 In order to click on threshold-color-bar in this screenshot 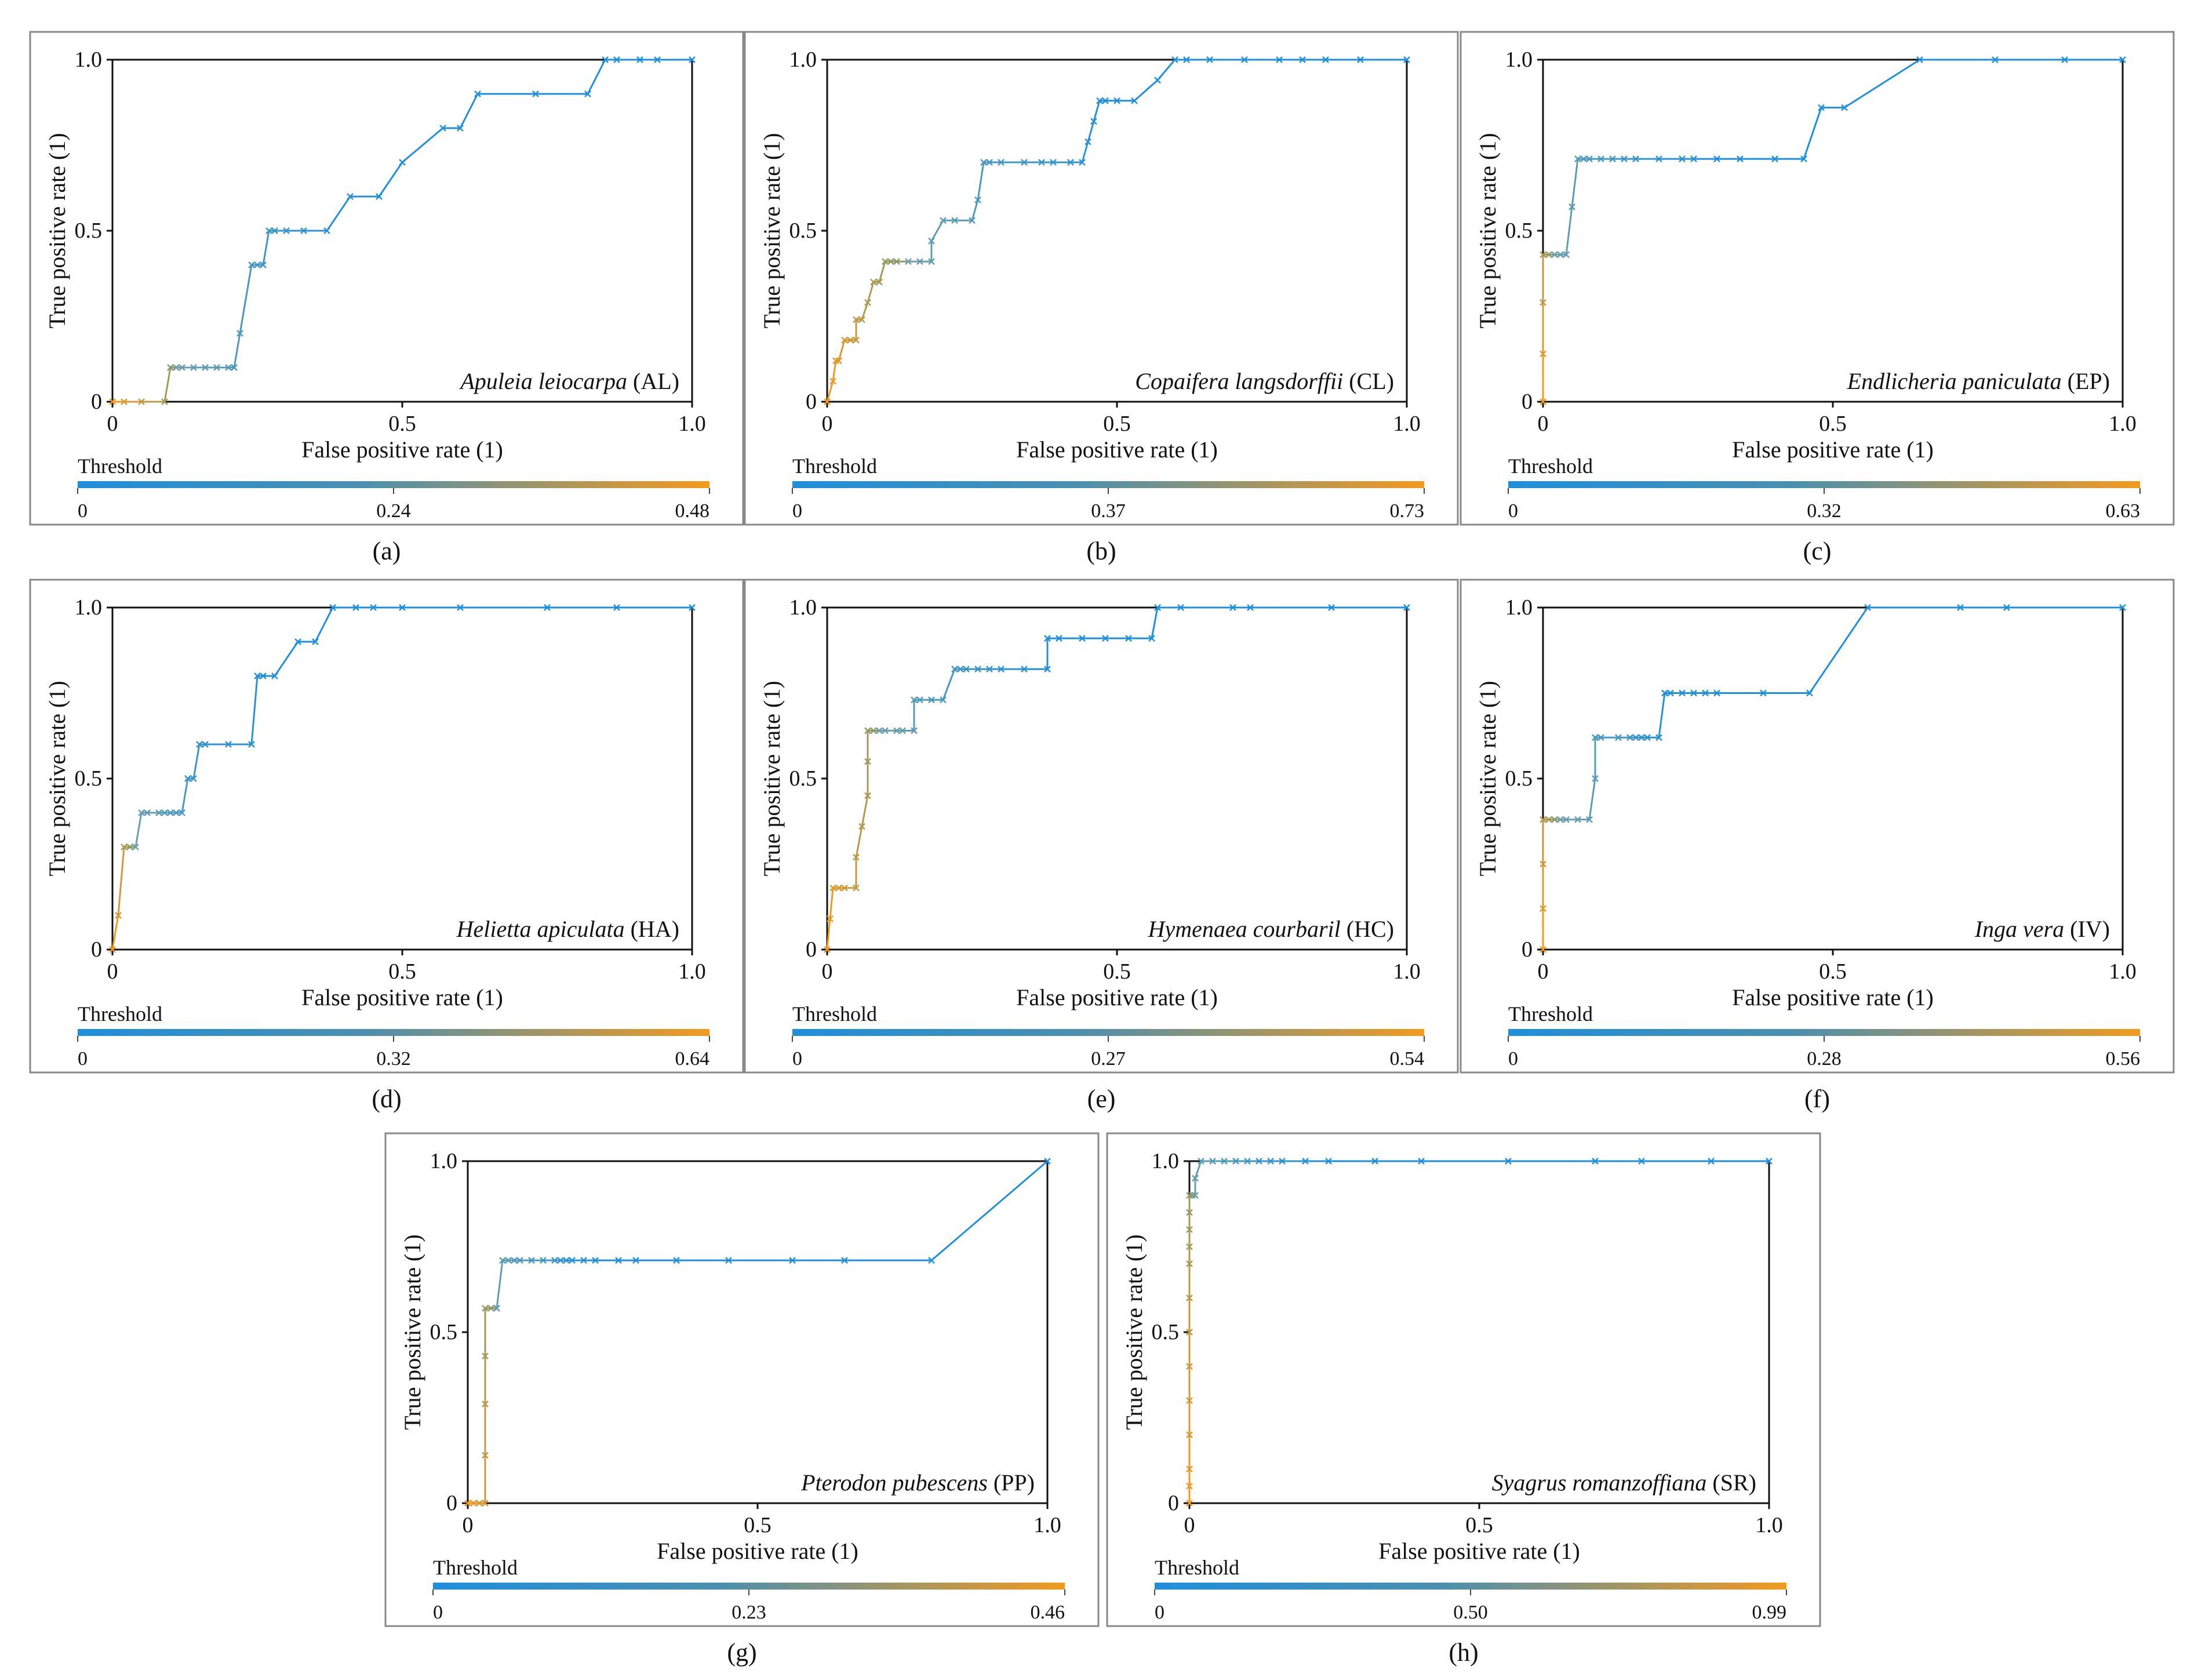, I will do `click(749, 1586)`.